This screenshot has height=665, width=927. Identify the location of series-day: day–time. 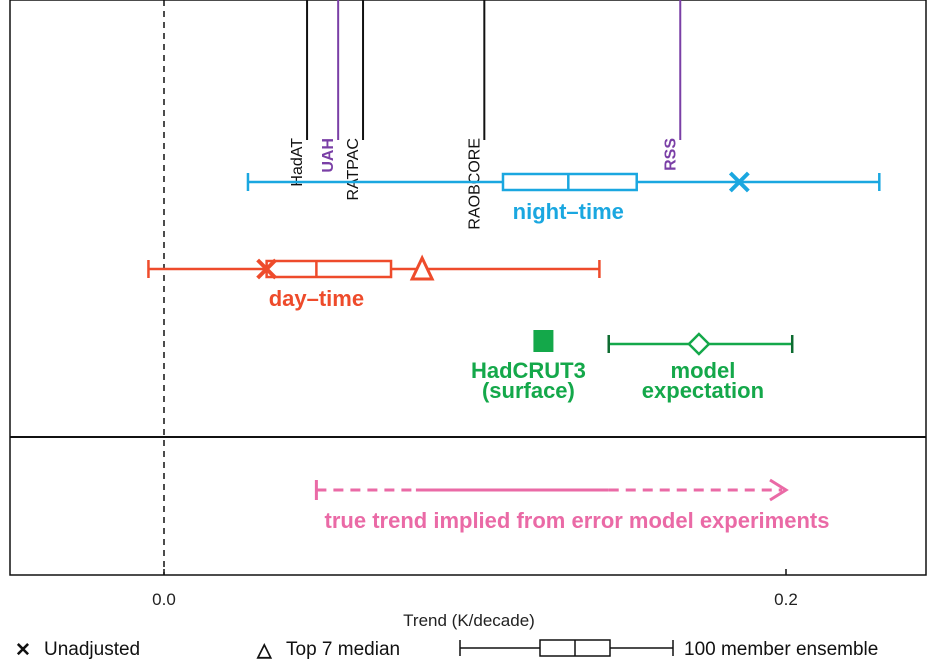
(374, 282).